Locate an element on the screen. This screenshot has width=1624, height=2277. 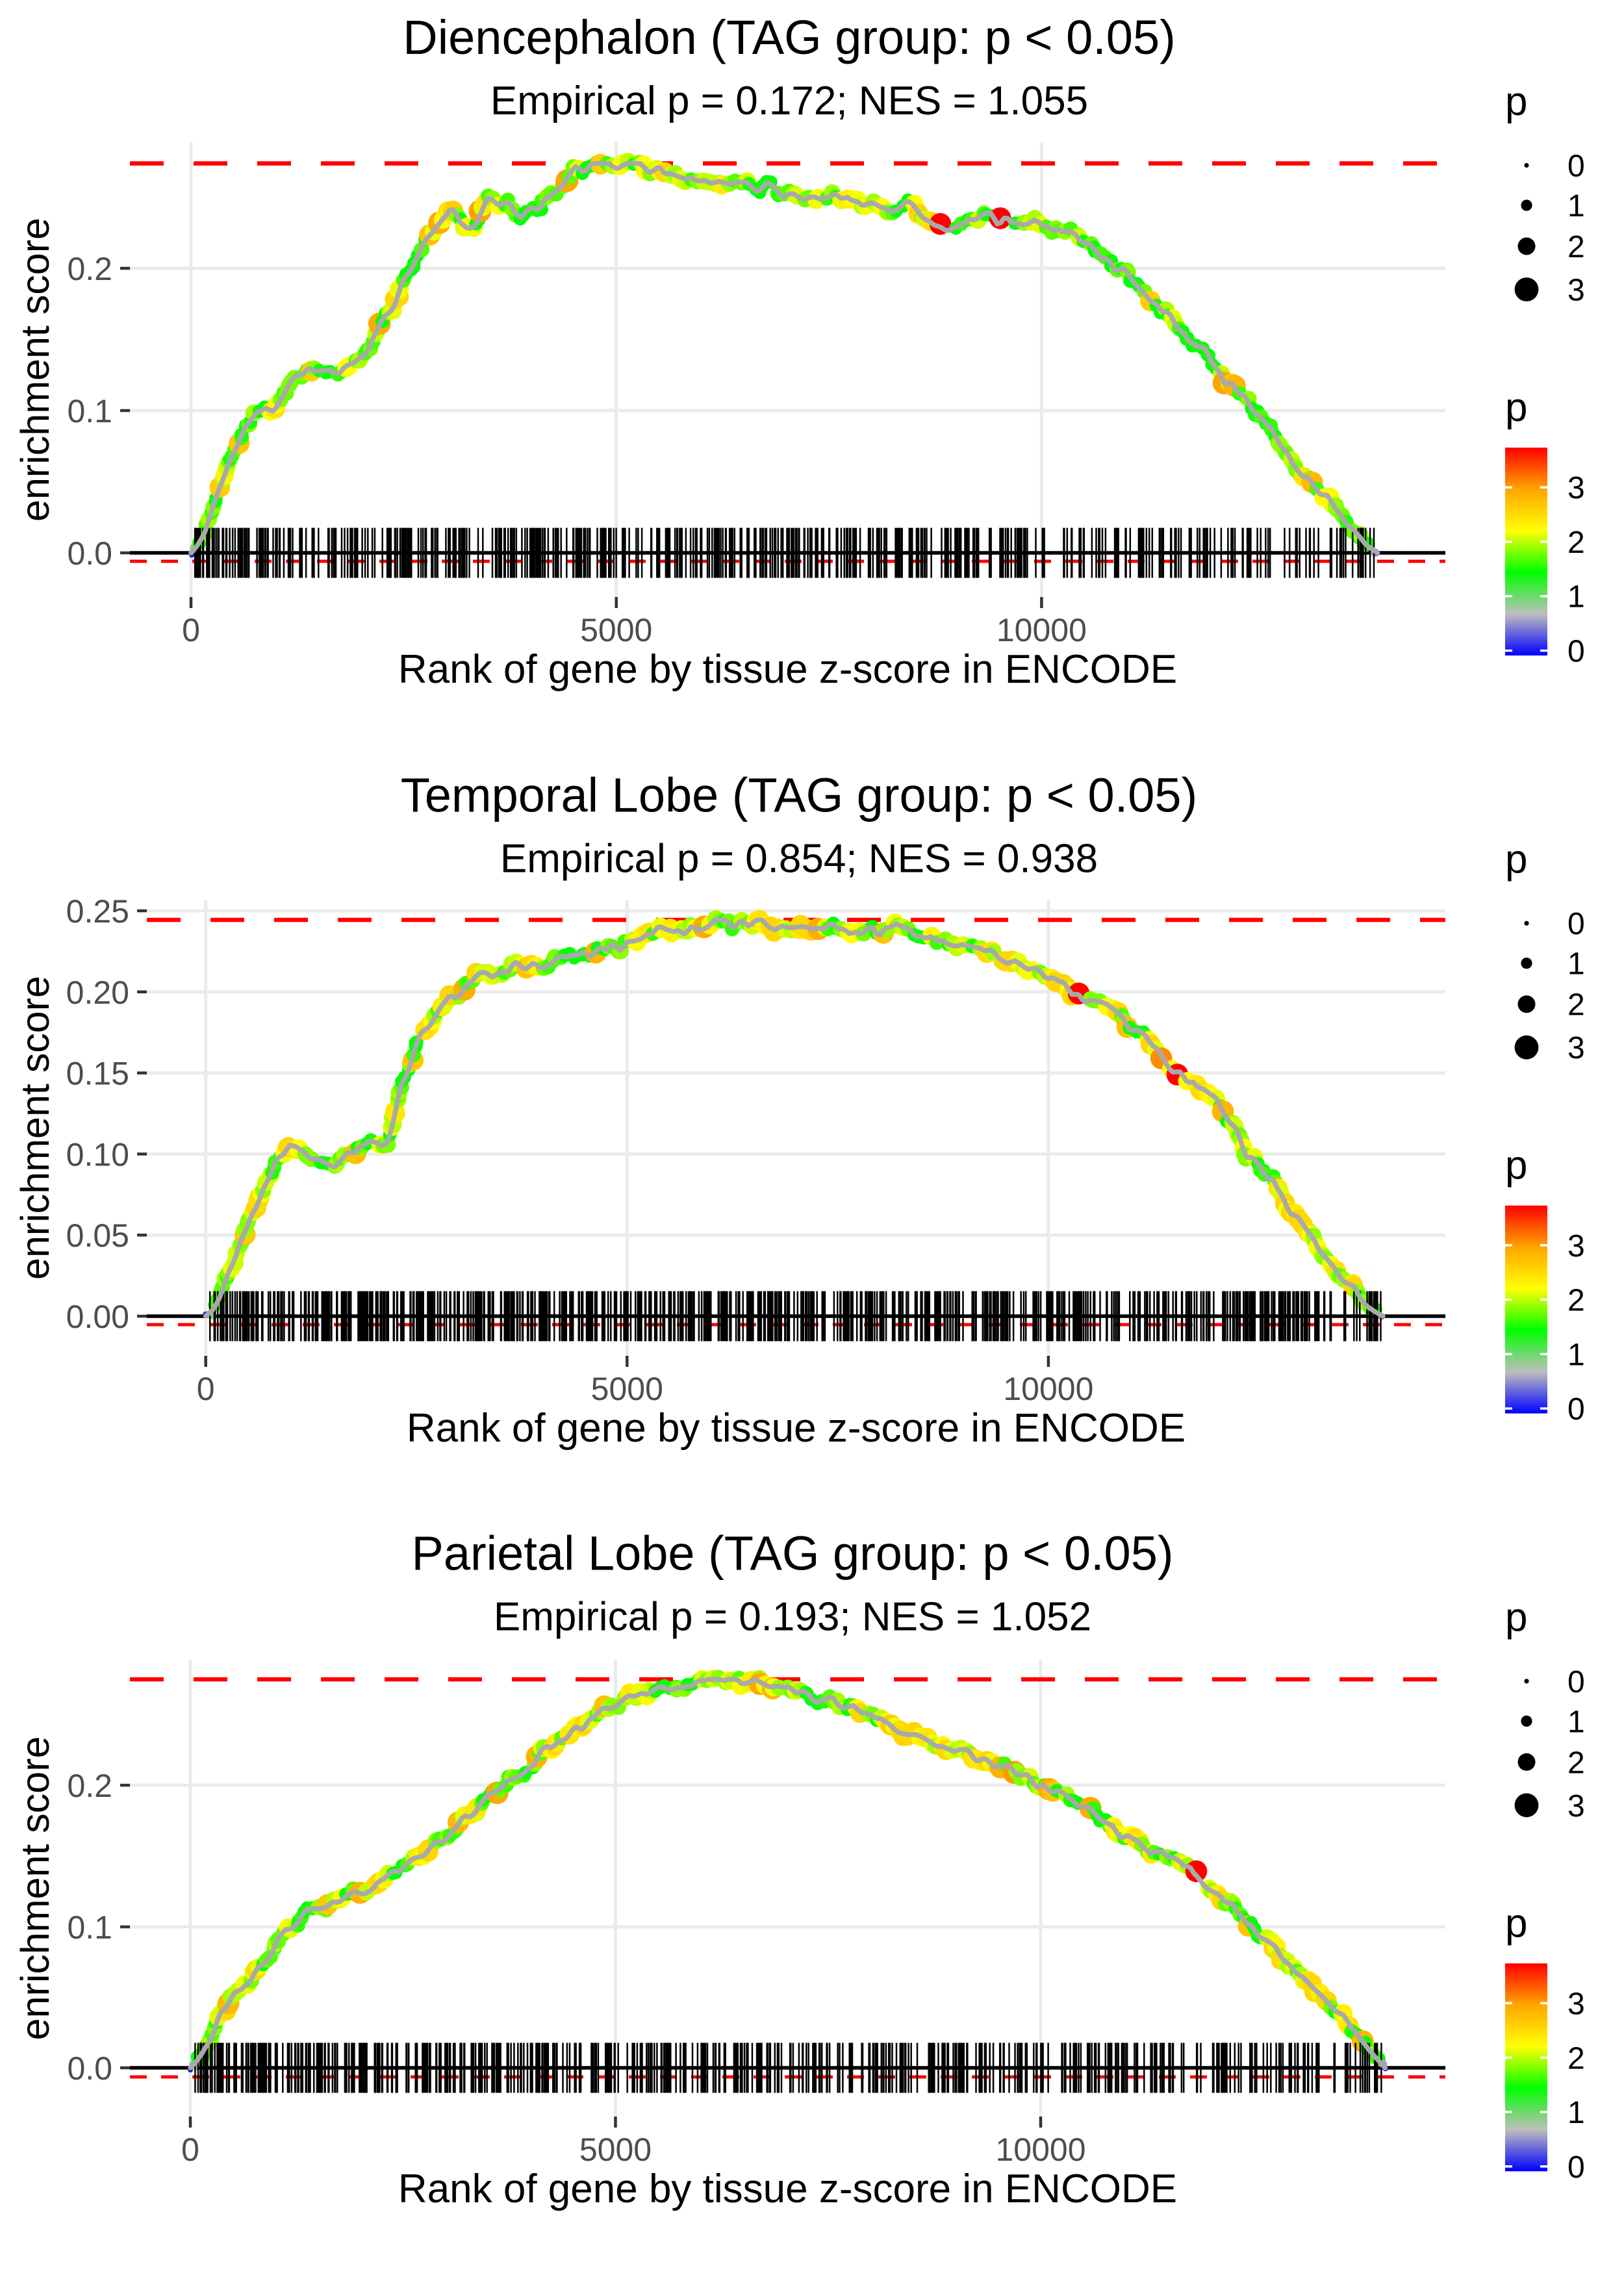
svg-text:Temporal Lobe (TAG group: p <: Temporal Lobe (TAG group: p < 0.05) is located at coordinates (799, 795).